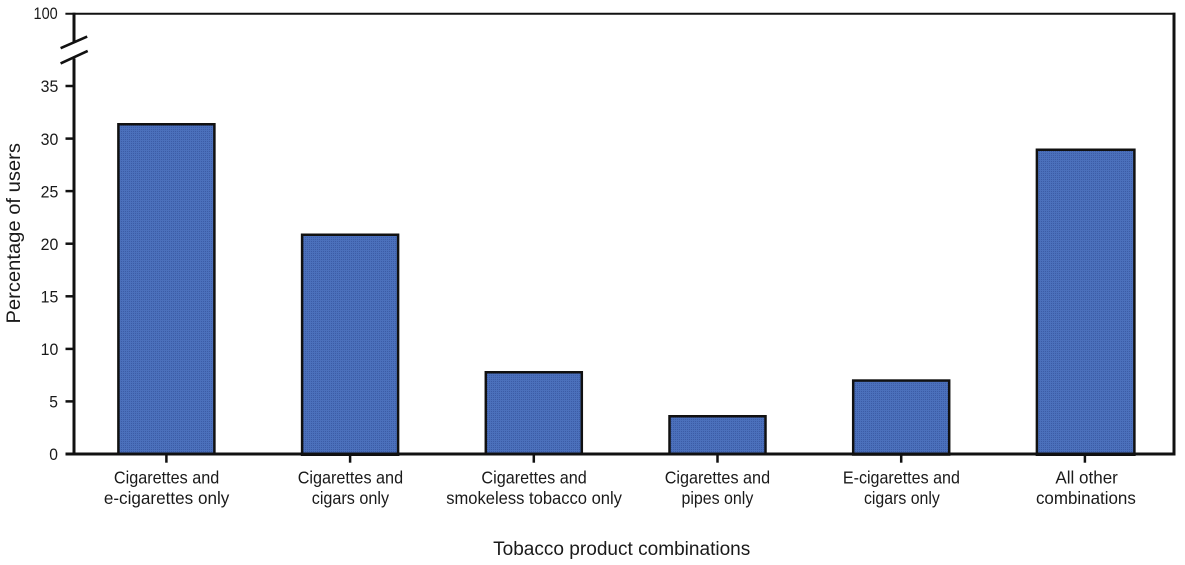 This screenshot has height=565, width=1185. Describe the element at coordinates (50, 349) in the screenshot. I see `svg-text: 10` at that location.